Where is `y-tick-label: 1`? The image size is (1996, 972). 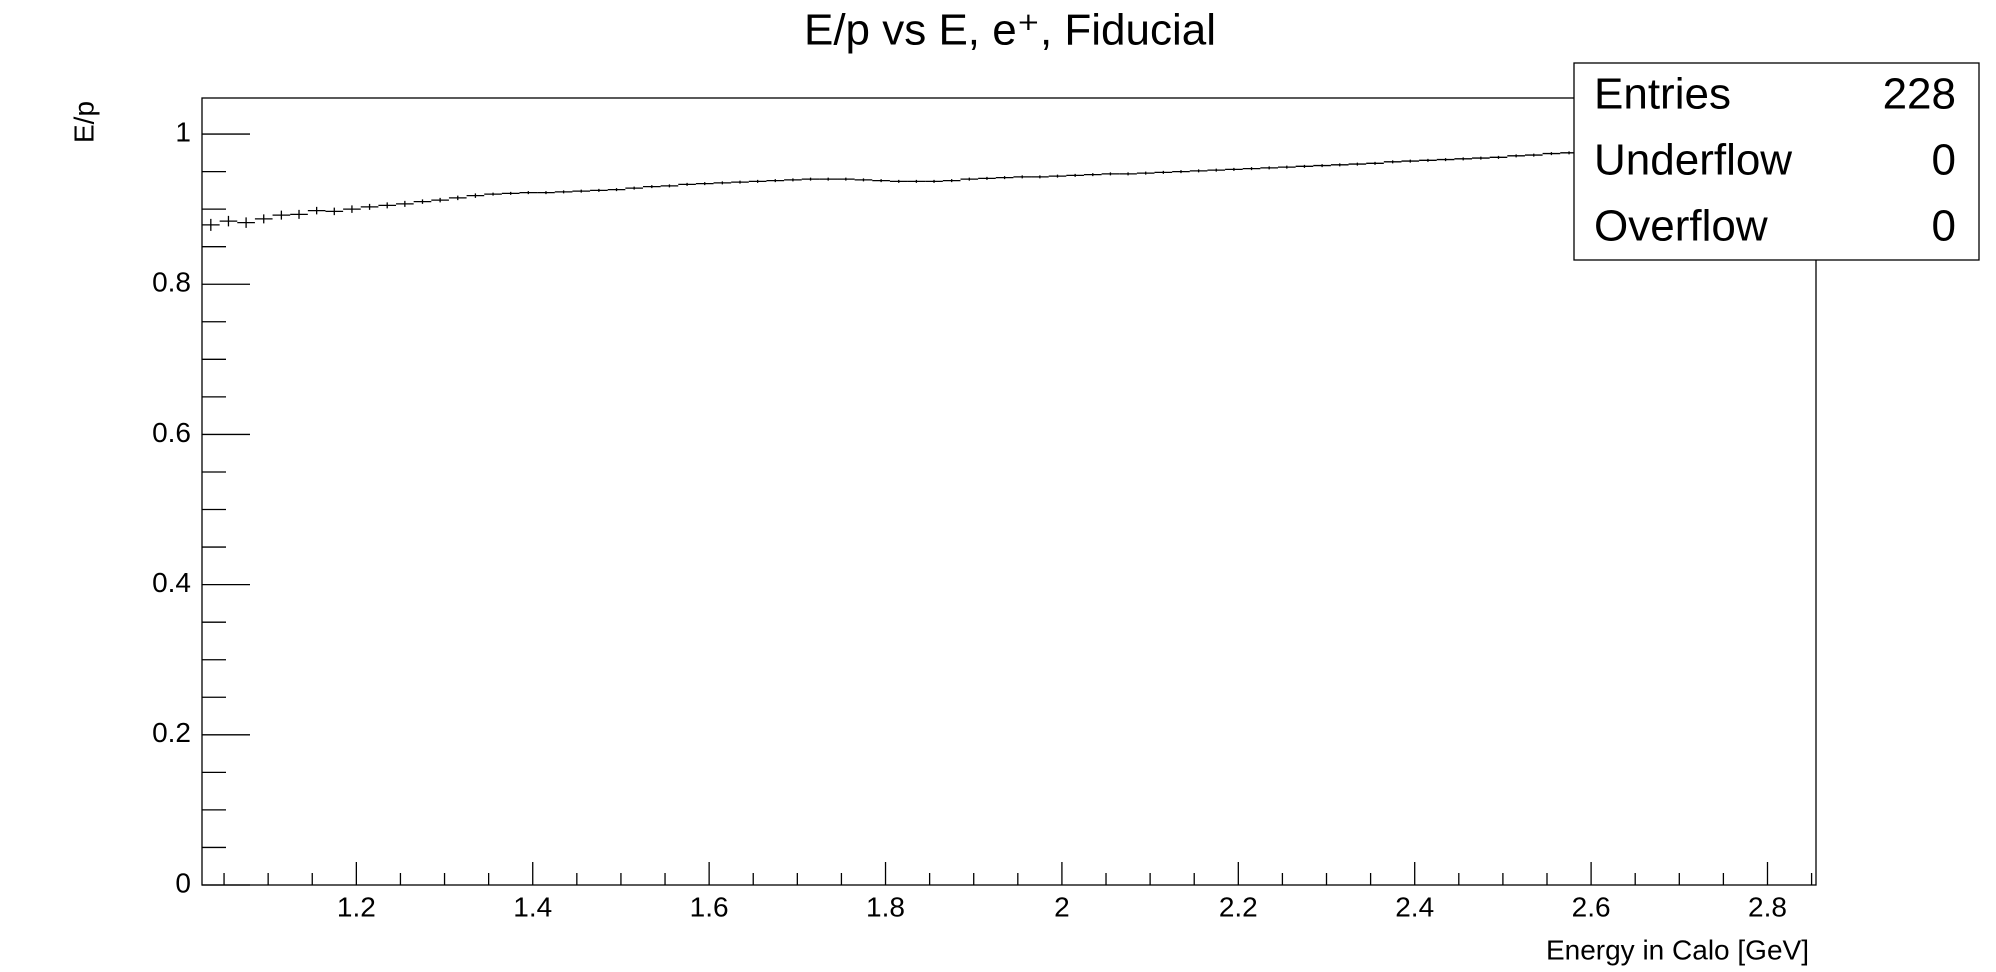 y-tick-label: 1 is located at coordinates (183, 131).